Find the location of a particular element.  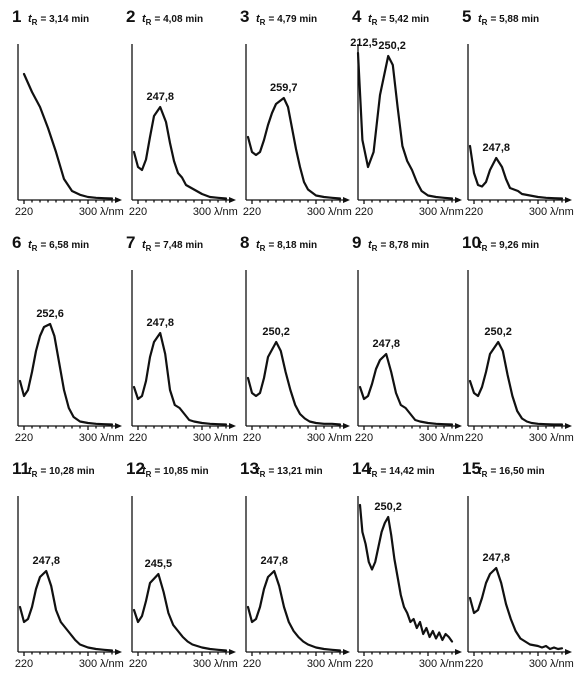

panel-number: 11 is located at coordinates (21, 468).